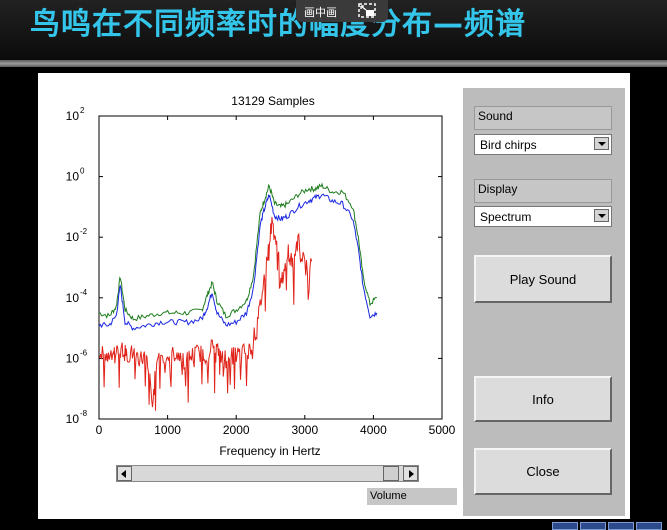 The width and height of the screenshot is (667, 530). What do you see at coordinates (238, 262) in the screenshot?
I see `series-blue-line` at bounding box center [238, 262].